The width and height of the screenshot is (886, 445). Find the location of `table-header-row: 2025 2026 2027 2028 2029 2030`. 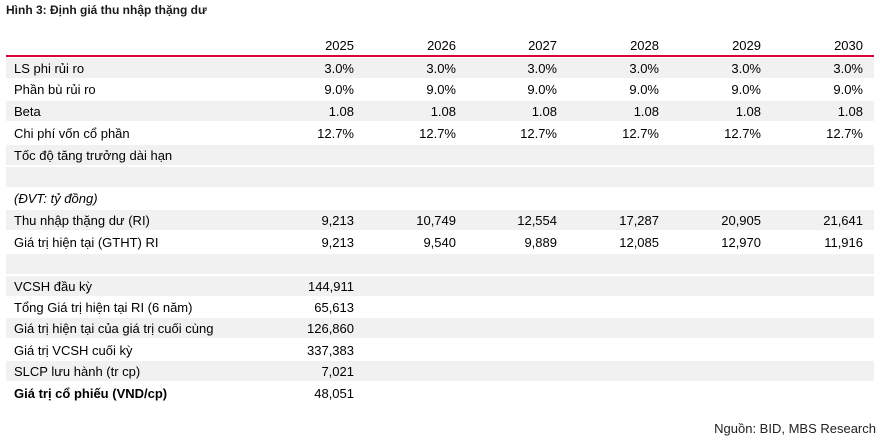

table-header-row: 2025 2026 2027 2028 2029 2030 is located at coordinates (440, 45).